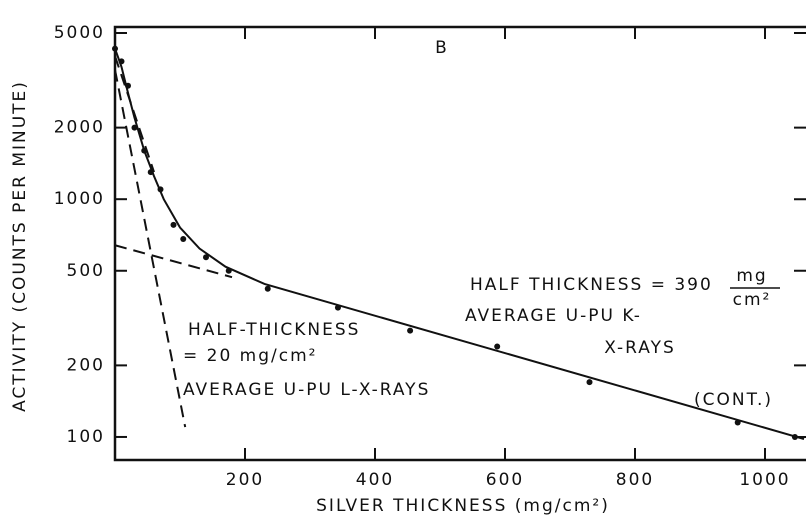 The height and width of the screenshot is (521, 806). What do you see at coordinates (79, 33) in the screenshot?
I see `y-tick-label: 5000` at bounding box center [79, 33].